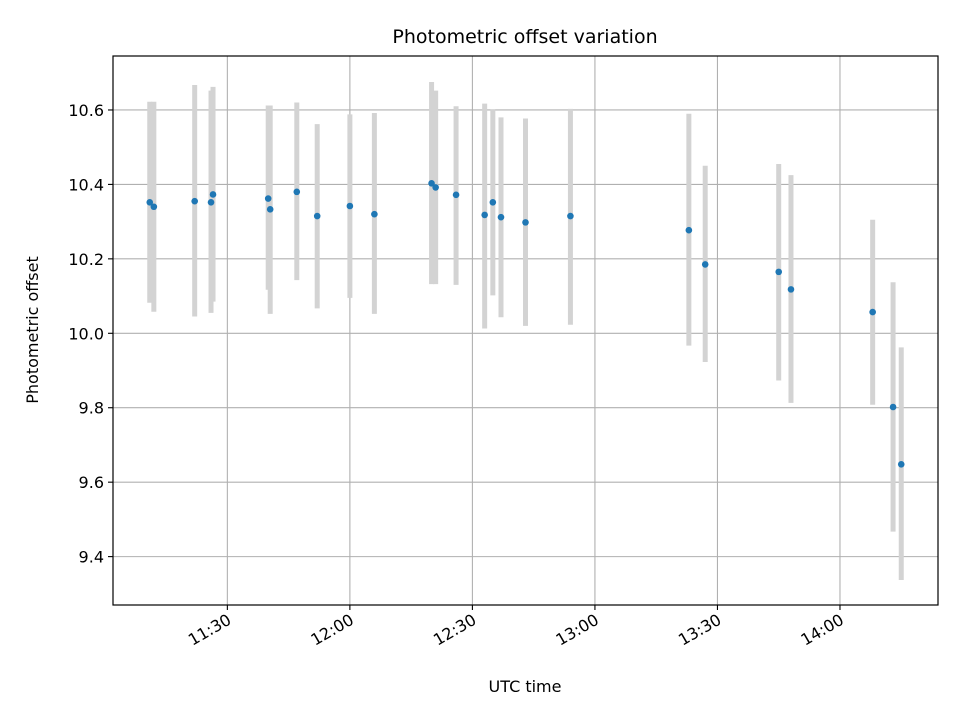 The height and width of the screenshot is (720, 960). I want to click on y-axis: 9.4 9.6 9.8 10.0 10.2 10.4 10.6, so click(90, 334).